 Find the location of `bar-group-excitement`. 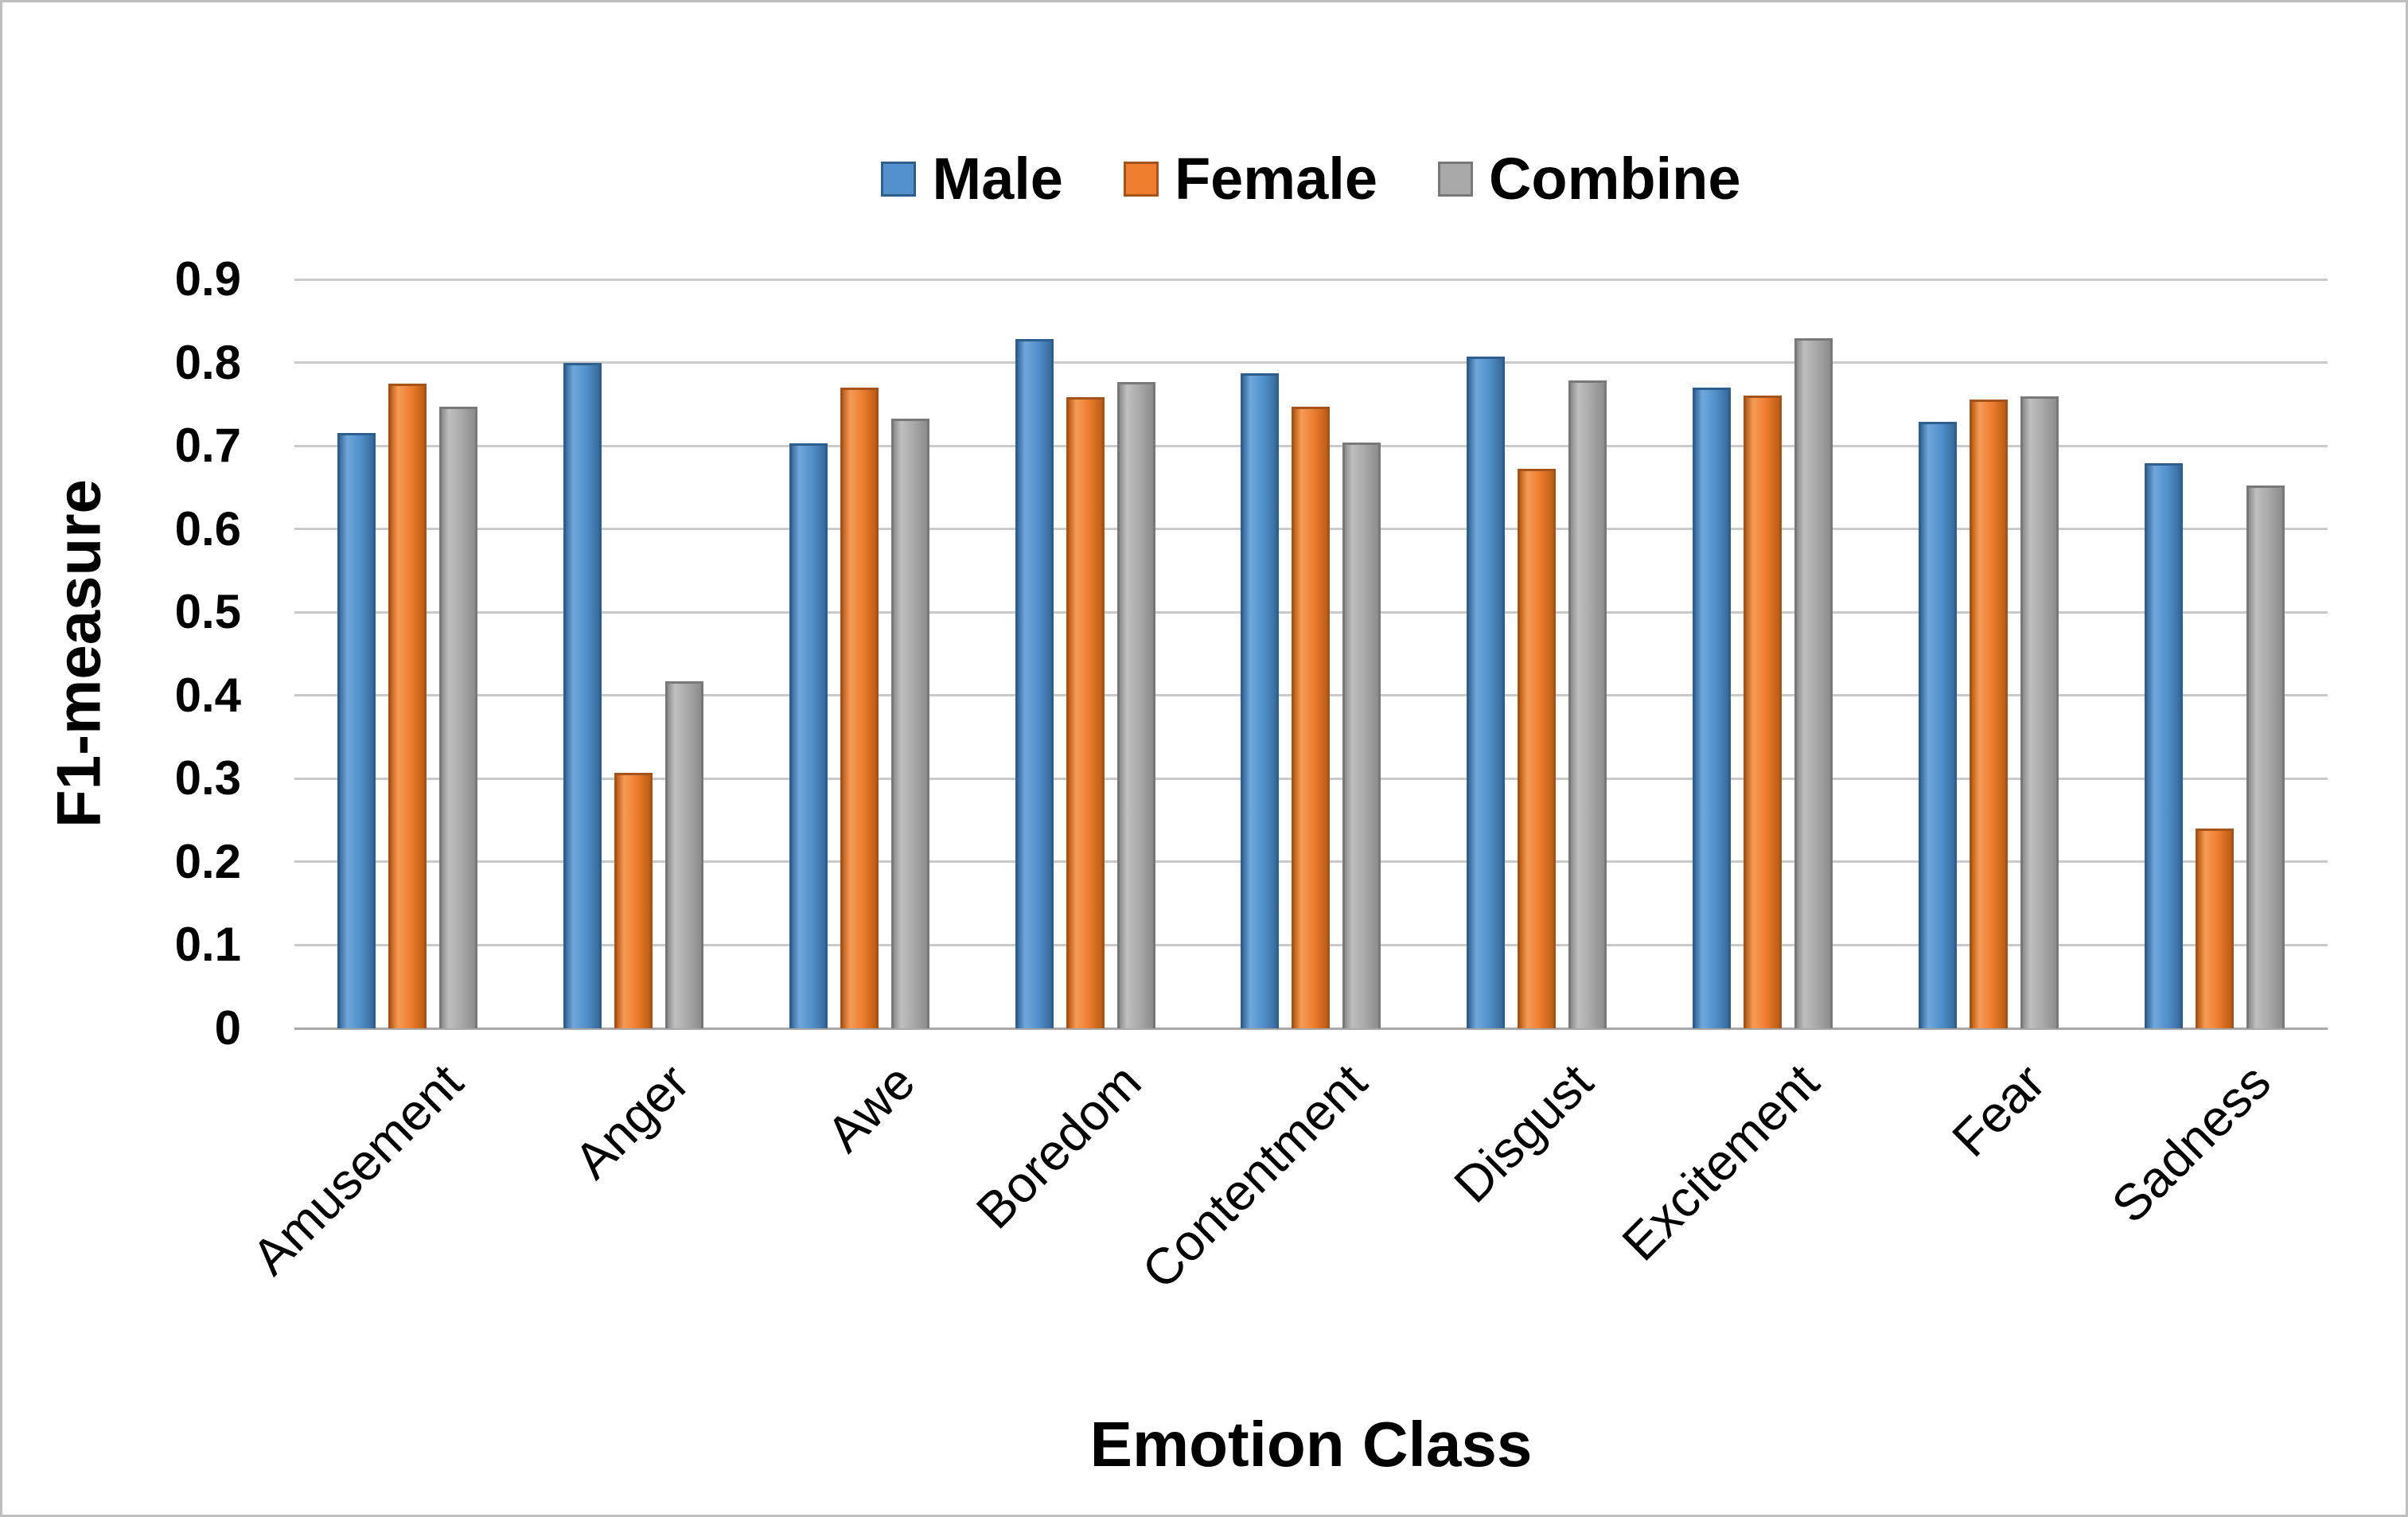

bar-group-excitement is located at coordinates (1763, 653).